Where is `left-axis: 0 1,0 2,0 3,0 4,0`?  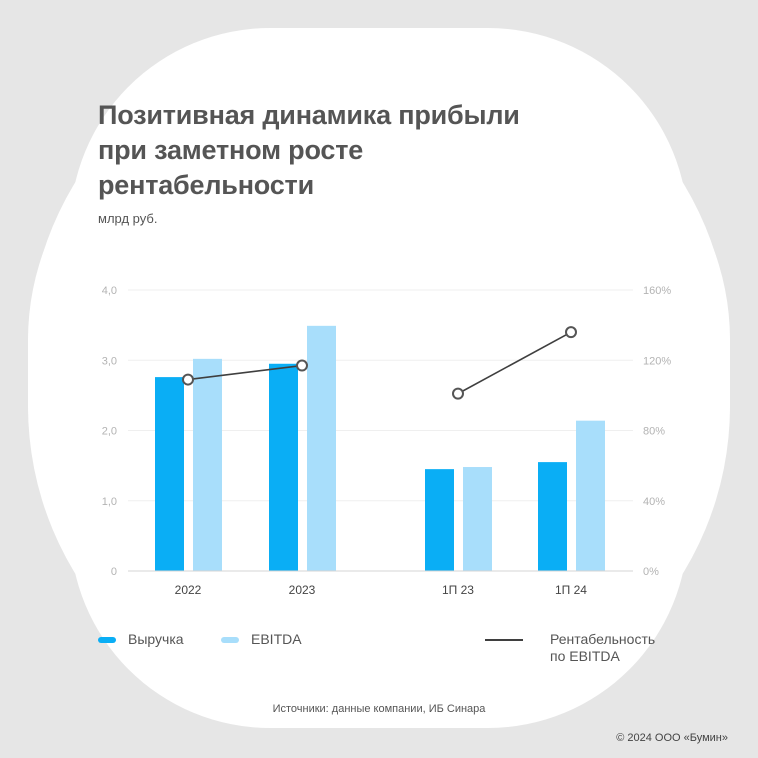
left-axis: 0 1,0 2,0 3,0 4,0 is located at coordinates (109, 431).